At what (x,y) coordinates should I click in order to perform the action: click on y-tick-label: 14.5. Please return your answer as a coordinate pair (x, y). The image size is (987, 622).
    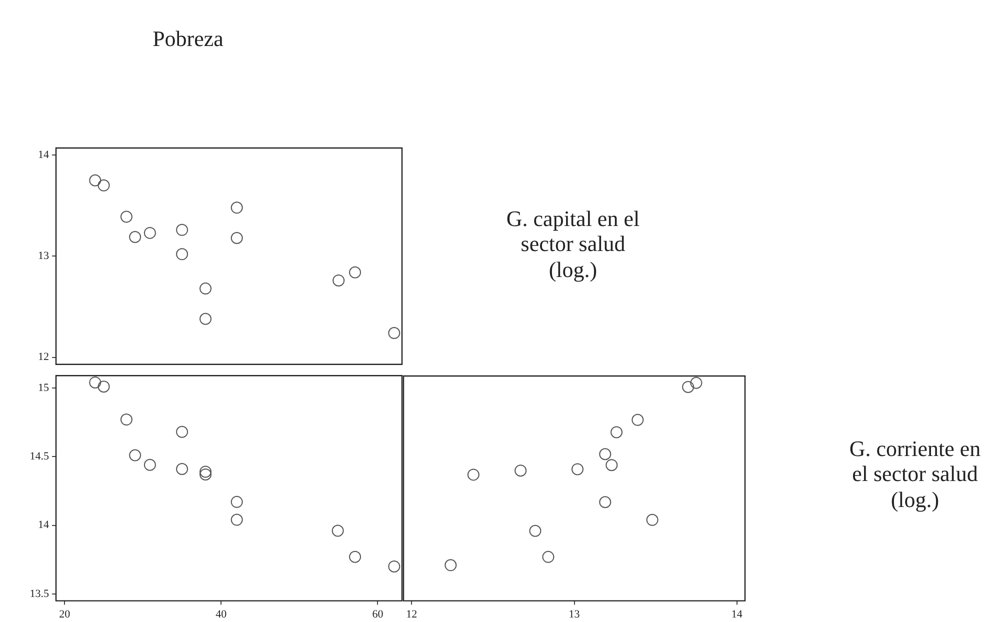
    Looking at the image, I should click on (40, 456).